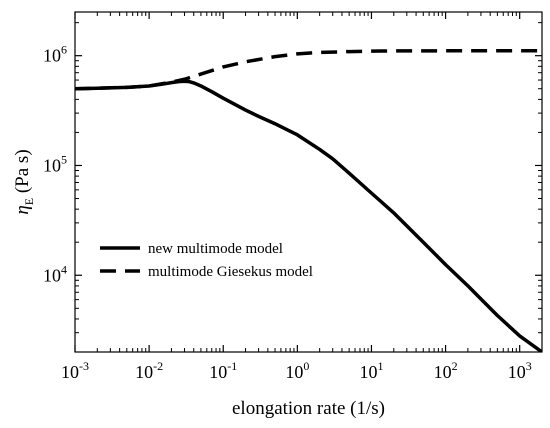 This screenshot has height=428, width=550. What do you see at coordinates (306, 366) in the screenshot?
I see `x-tick-label-exponent: 0` at bounding box center [306, 366].